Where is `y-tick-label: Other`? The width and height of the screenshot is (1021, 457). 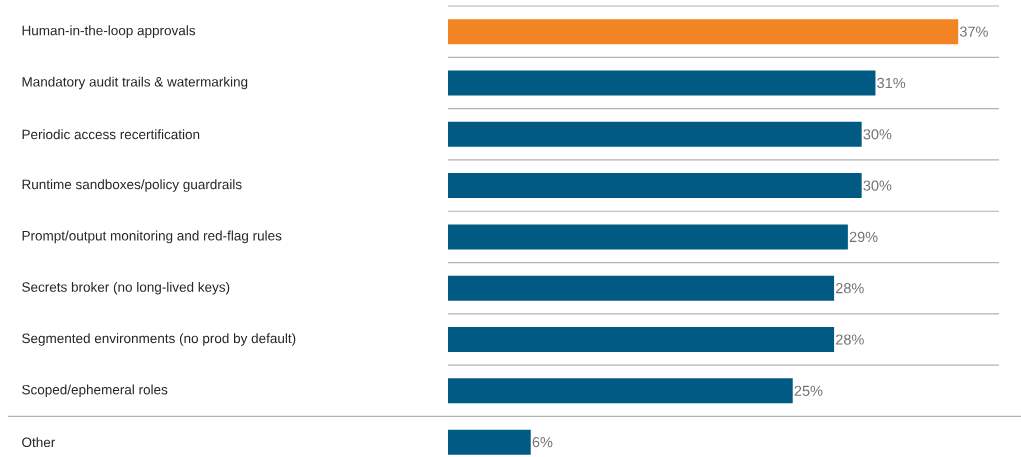 y-tick-label: Other is located at coordinates (39, 442).